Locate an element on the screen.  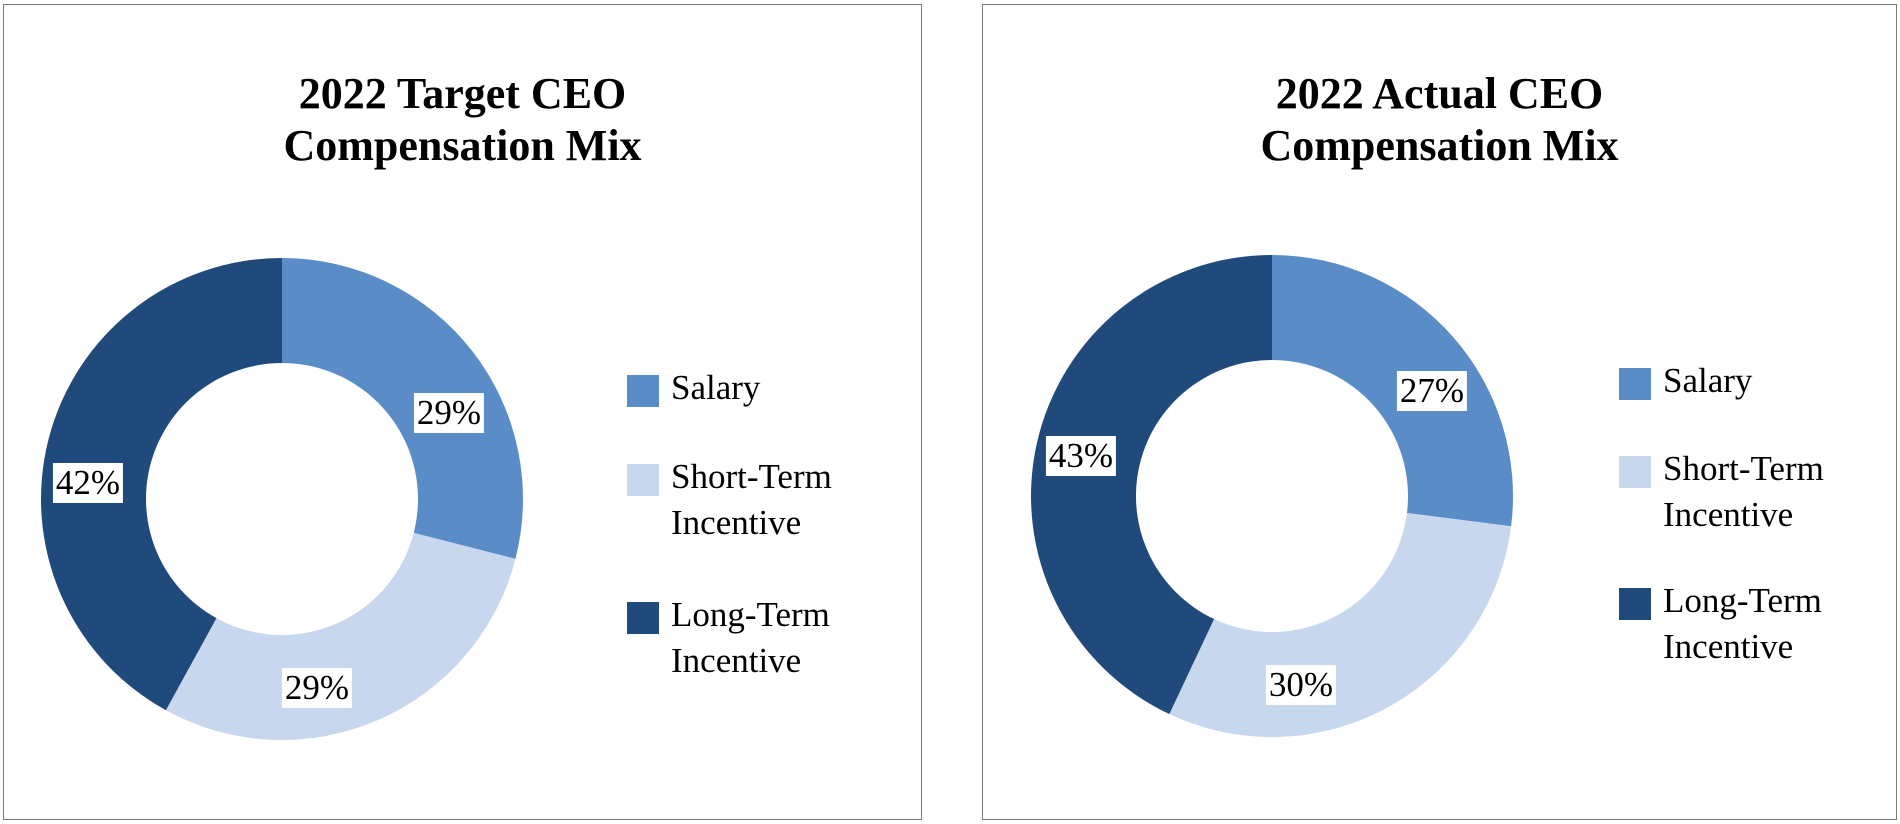
data-label-long-term-incentive: 43% is located at coordinates (1081, 456).